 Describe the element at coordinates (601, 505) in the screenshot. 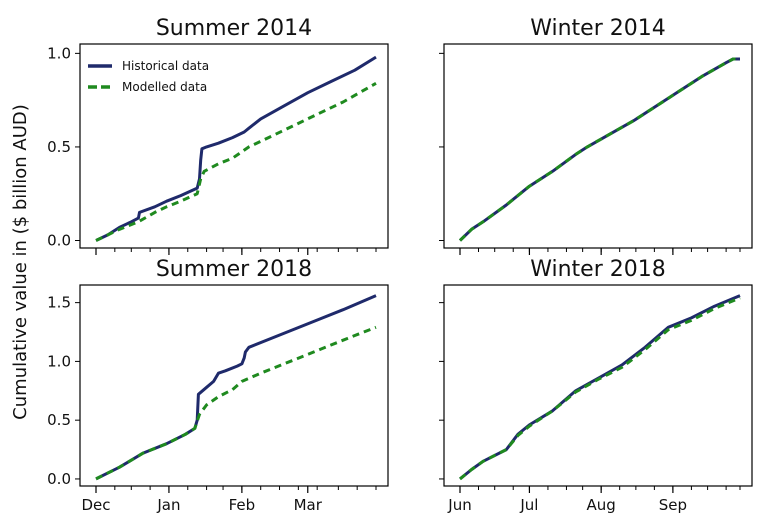

I see `x-tick-label: Aug` at that location.